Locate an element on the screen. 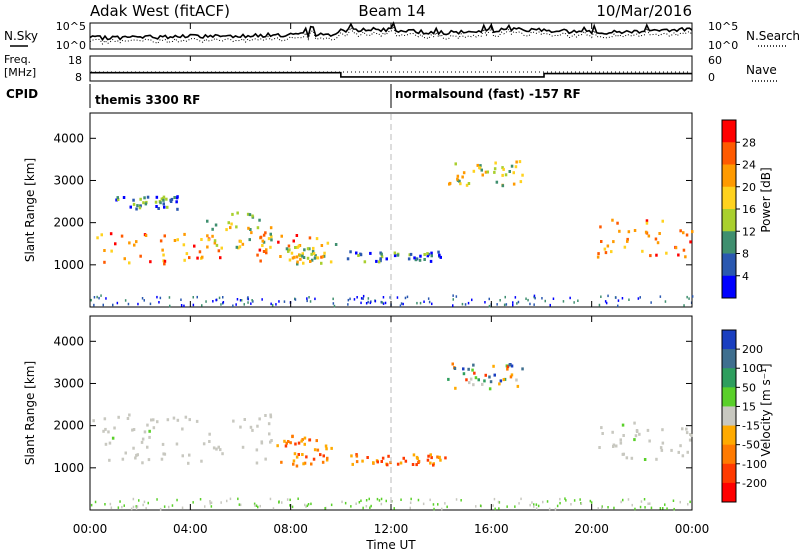 This screenshot has width=800, height=554. y-tick-label: 4000 is located at coordinates (68, 341).